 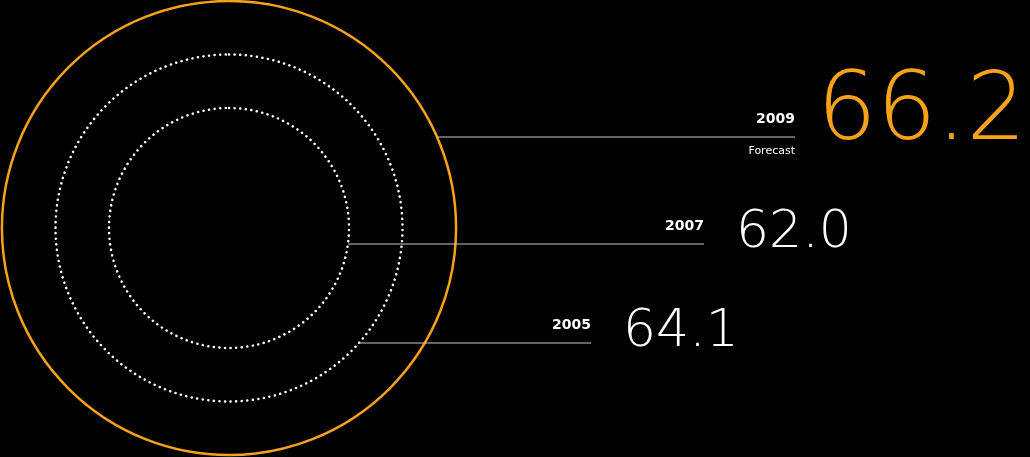 I want to click on data-label: 62.0, so click(x=794, y=229).